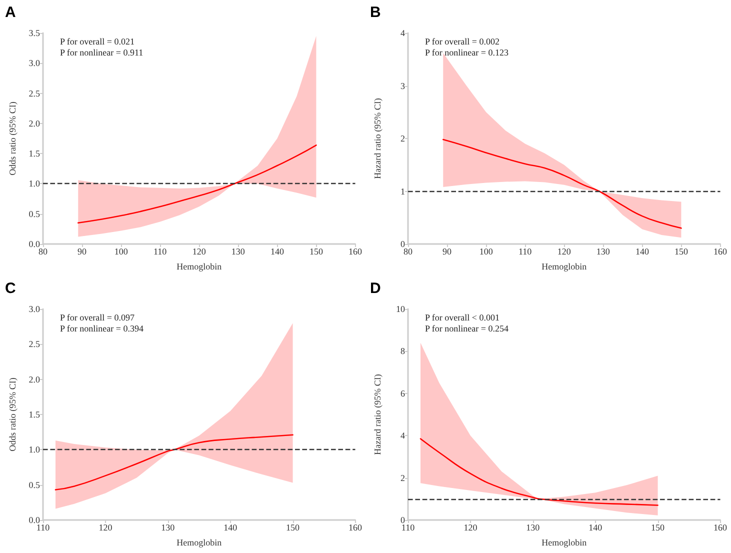 This screenshot has height=553, width=731. What do you see at coordinates (467, 53) in the screenshot?
I see `annotation: P for nonlinear = 0.123` at bounding box center [467, 53].